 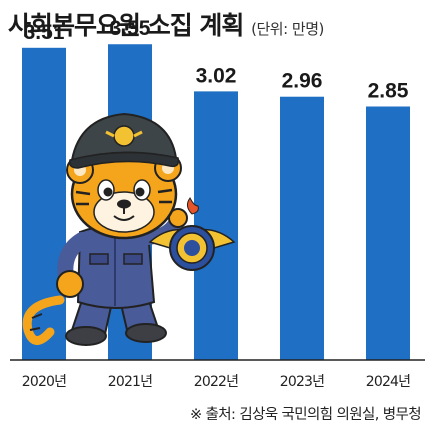 What do you see at coordinates (302, 228) in the screenshot?
I see `bar-2023년` at bounding box center [302, 228].